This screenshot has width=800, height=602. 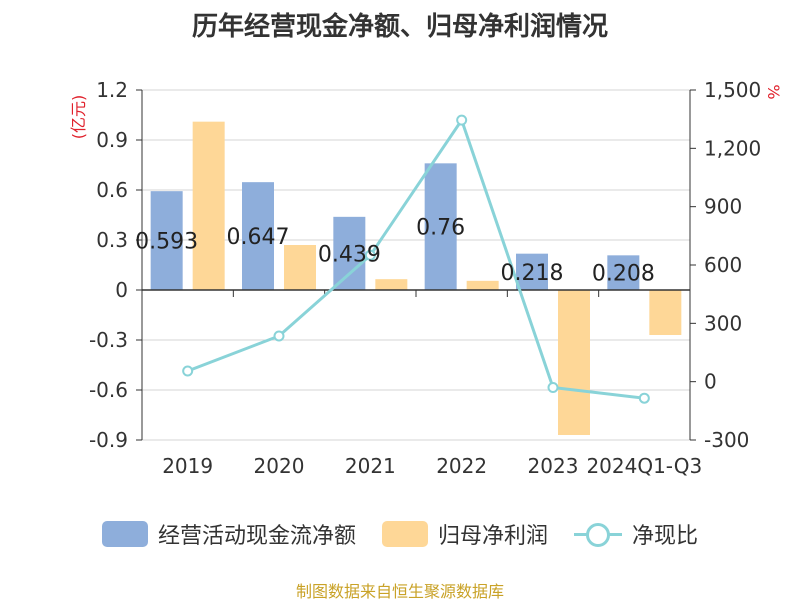 What do you see at coordinates (108, 440) in the screenshot?
I see `left-tick-label: -0.9` at bounding box center [108, 440].